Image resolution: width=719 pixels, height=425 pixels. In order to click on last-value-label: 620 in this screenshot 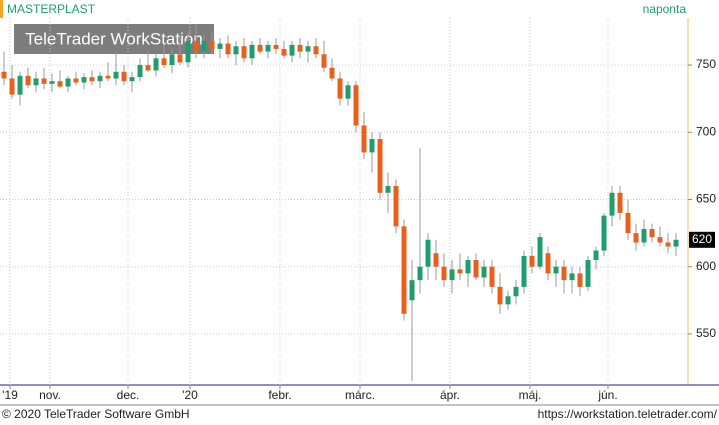, I will do `click(702, 239)`.